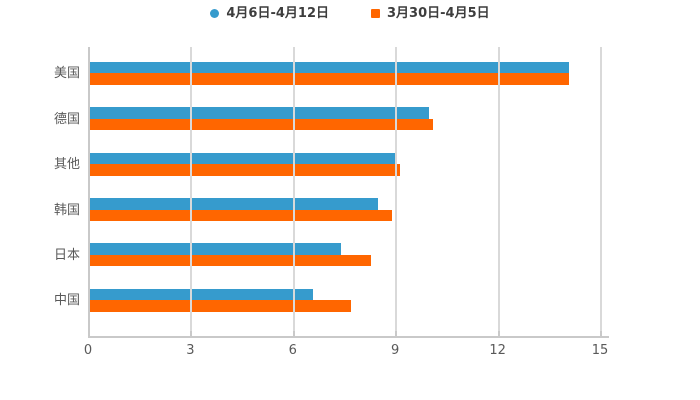 This screenshot has width=700, height=400. I want to click on category-label: 美国, so click(66, 74).